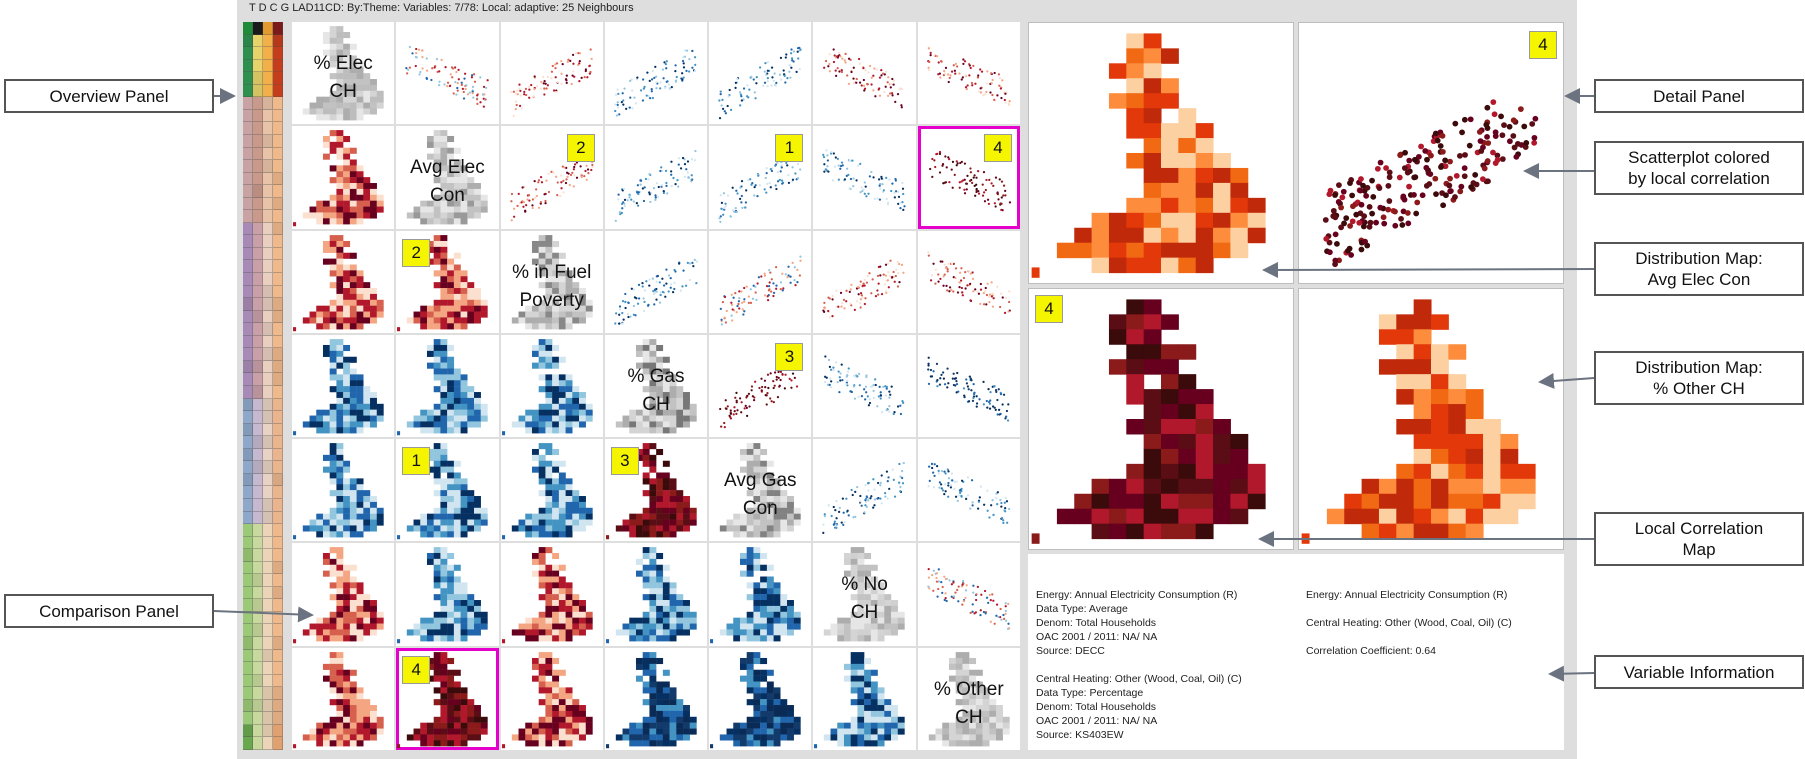 This screenshot has height=759, width=1805. What do you see at coordinates (447, 177) in the screenshot?
I see `variable-cell: Avg Elec Con` at bounding box center [447, 177].